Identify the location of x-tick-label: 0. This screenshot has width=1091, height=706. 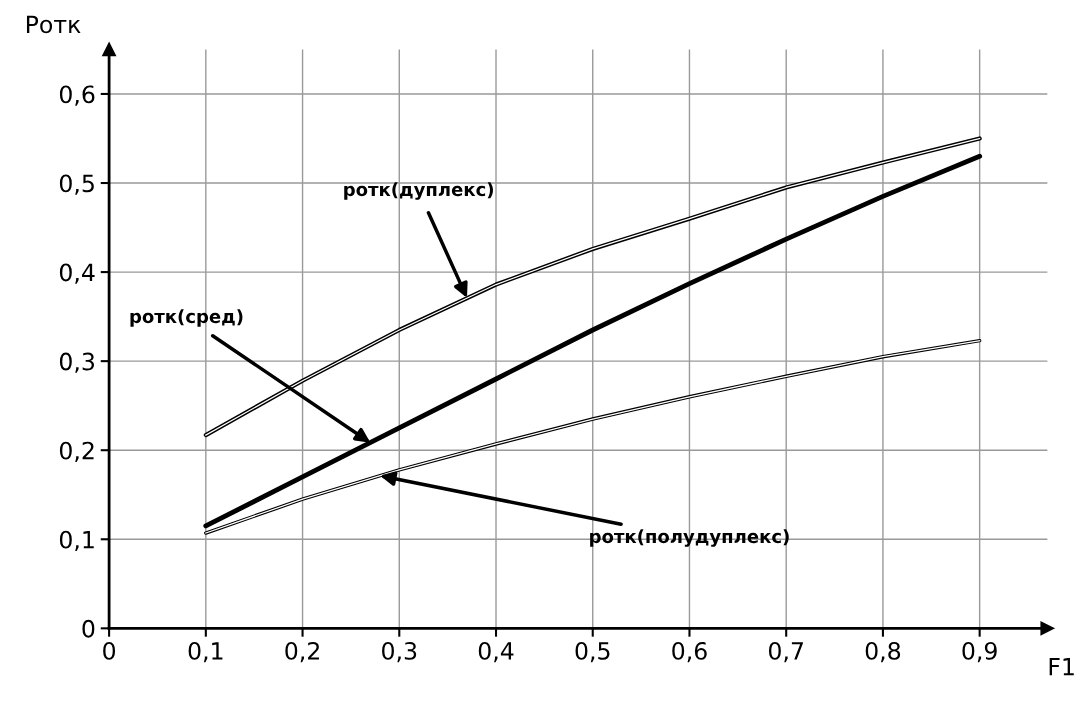
(109, 650).